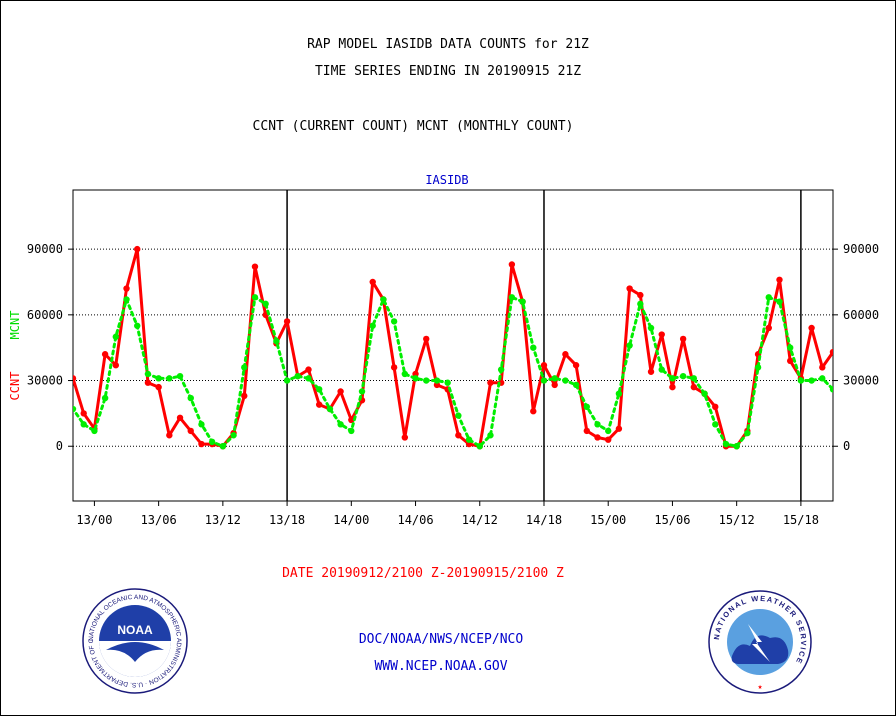 The width and height of the screenshot is (896, 716). Describe the element at coordinates (760, 642) in the screenshot. I see `nws-logo: NATIONAL WEATHER SERVICE ★` at that location.